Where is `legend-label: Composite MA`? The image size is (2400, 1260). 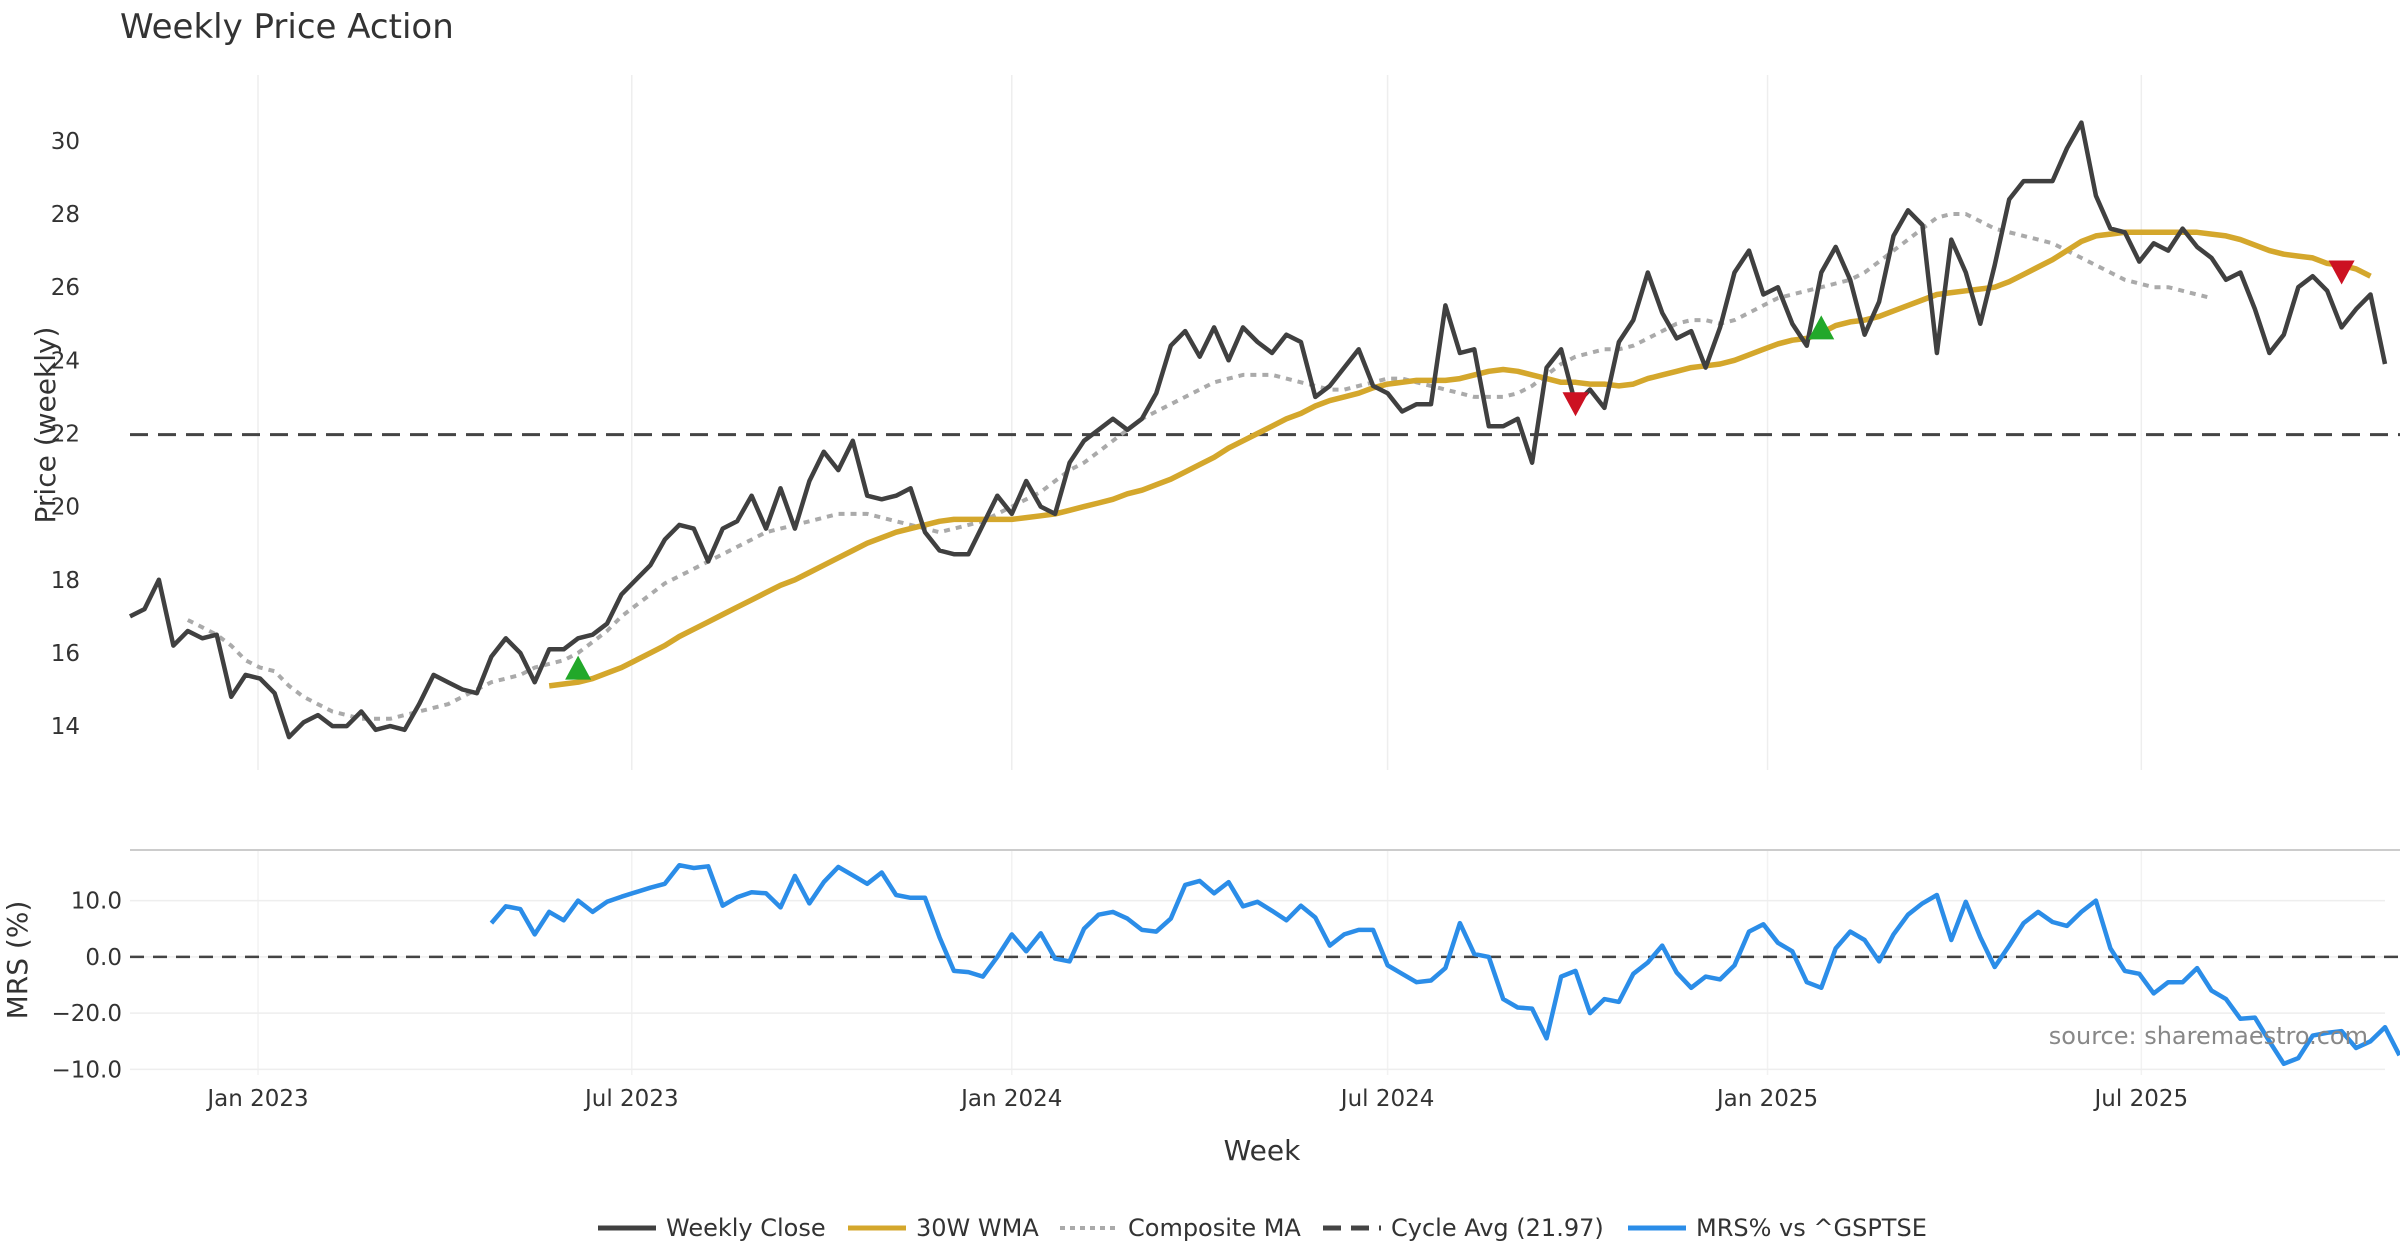
legend-label: Composite MA is located at coordinates (1214, 1228).